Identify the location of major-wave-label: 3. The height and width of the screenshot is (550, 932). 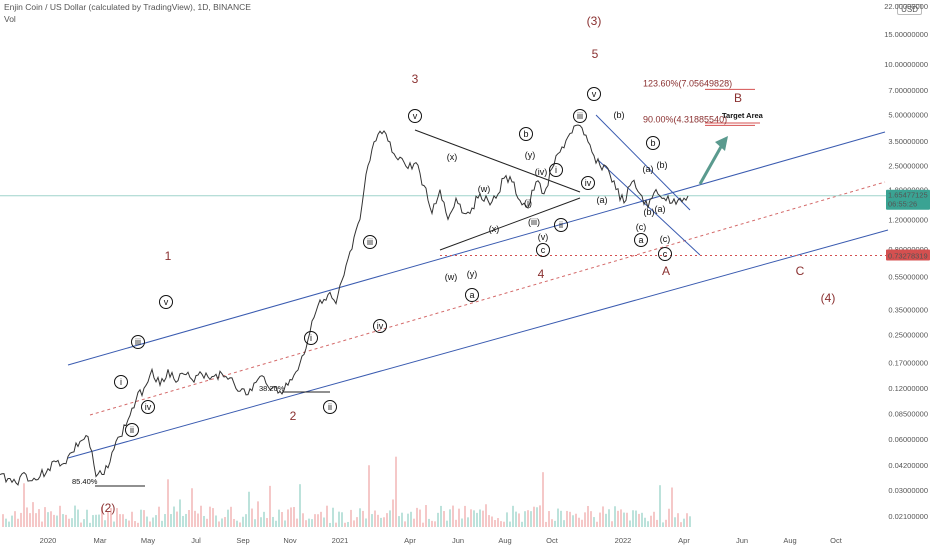
(415, 79).